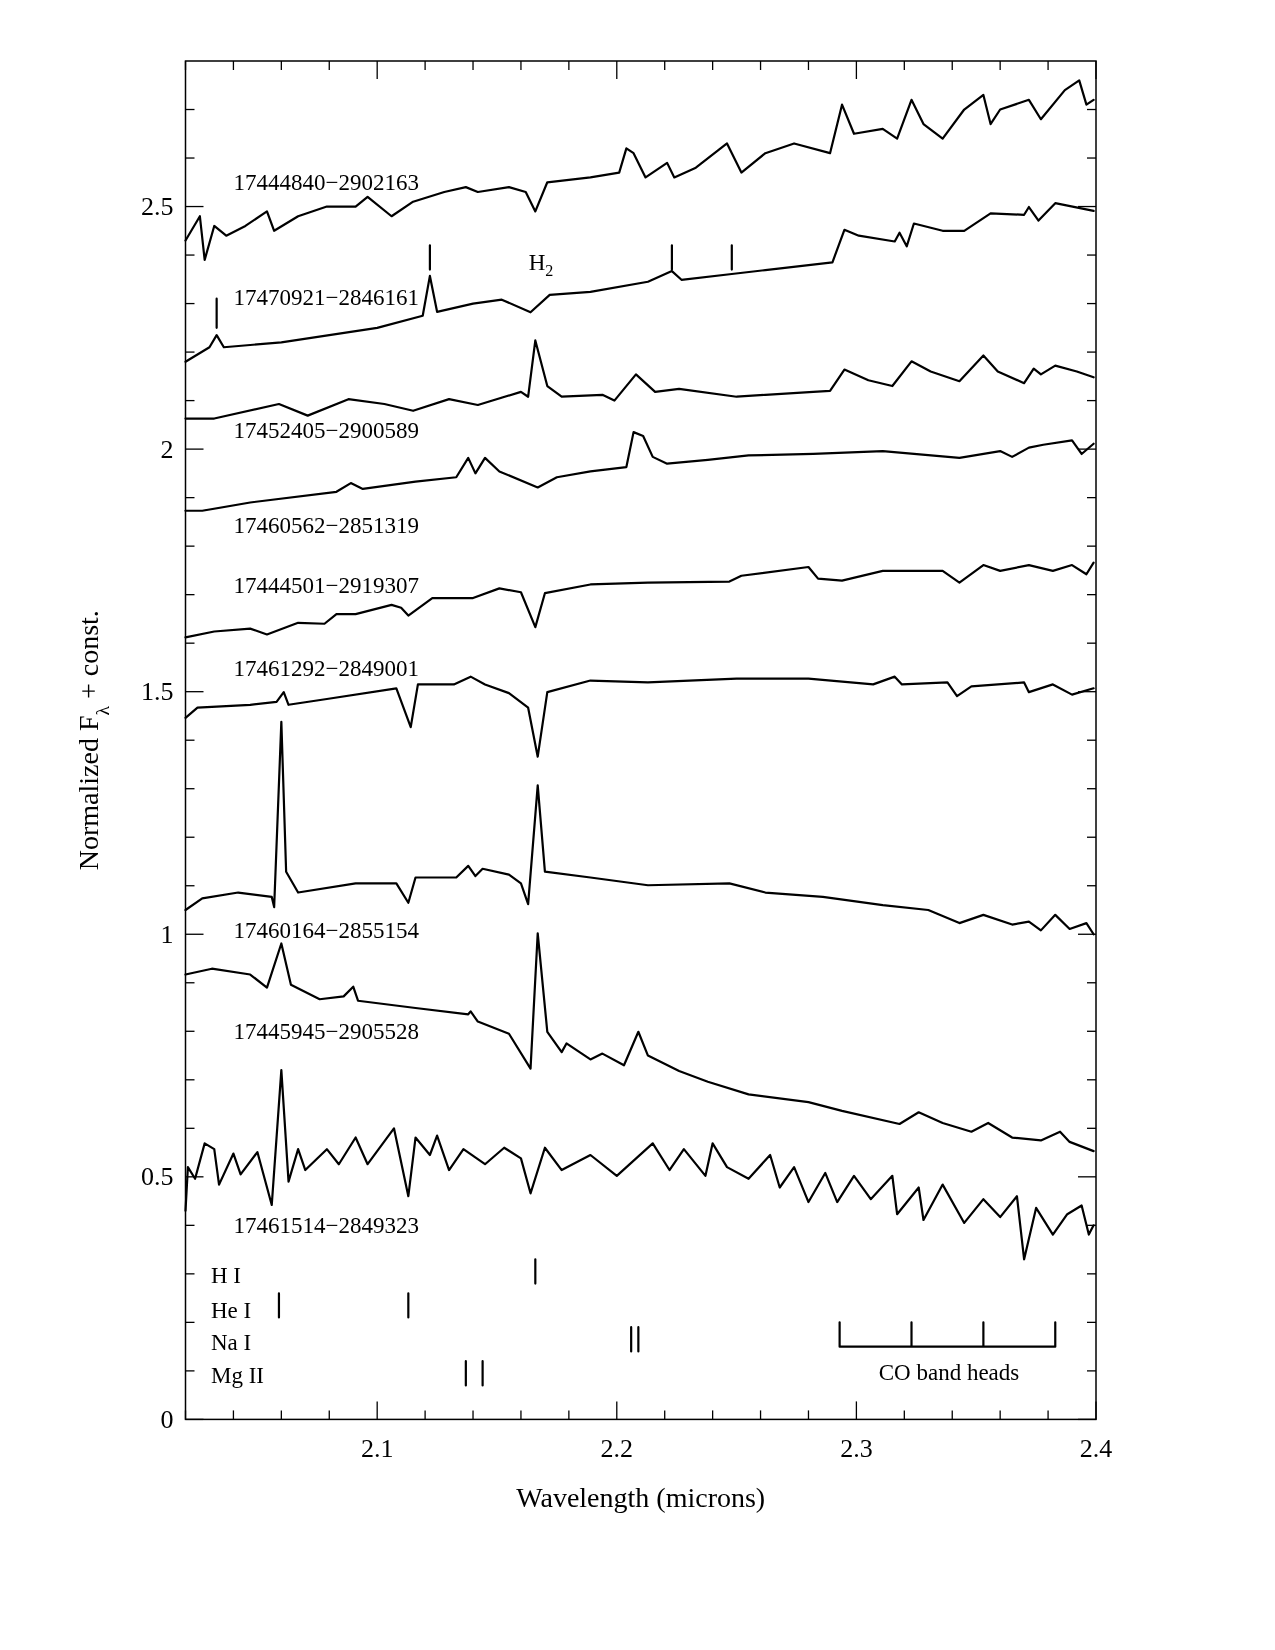  Describe the element at coordinates (167, 449) in the screenshot. I see `y-tick-label: 2` at that location.